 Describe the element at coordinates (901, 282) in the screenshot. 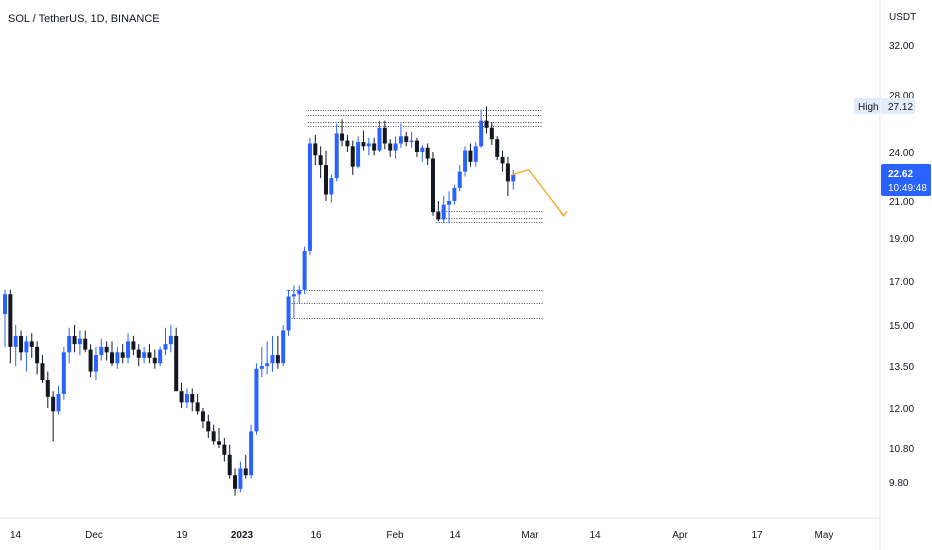

I see `price-tick-label: 17.00` at that location.